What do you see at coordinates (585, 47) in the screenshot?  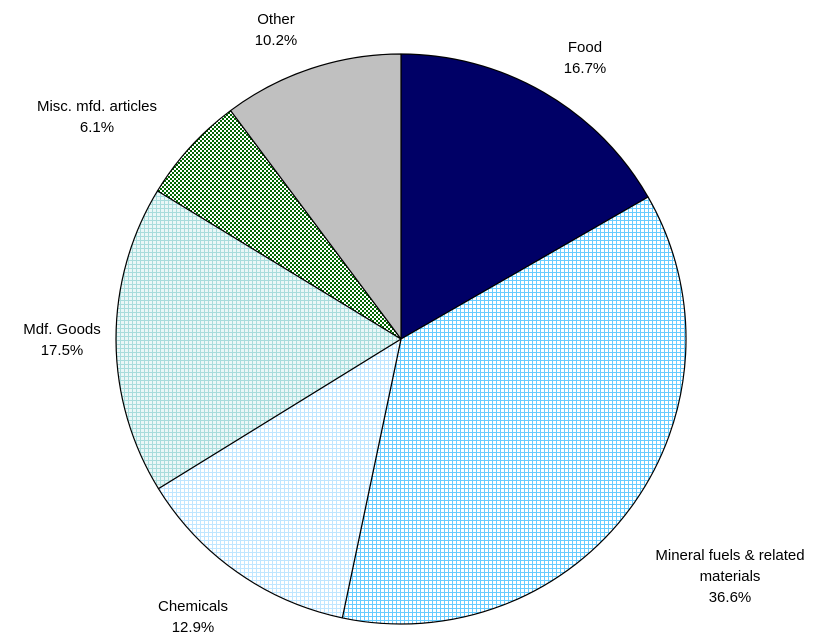 I see `slice-name-label: Food` at bounding box center [585, 47].